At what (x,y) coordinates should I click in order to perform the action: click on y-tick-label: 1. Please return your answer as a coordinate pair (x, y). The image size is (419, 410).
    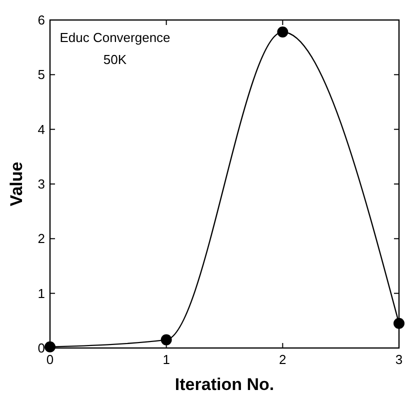
    Looking at the image, I should click on (41, 293).